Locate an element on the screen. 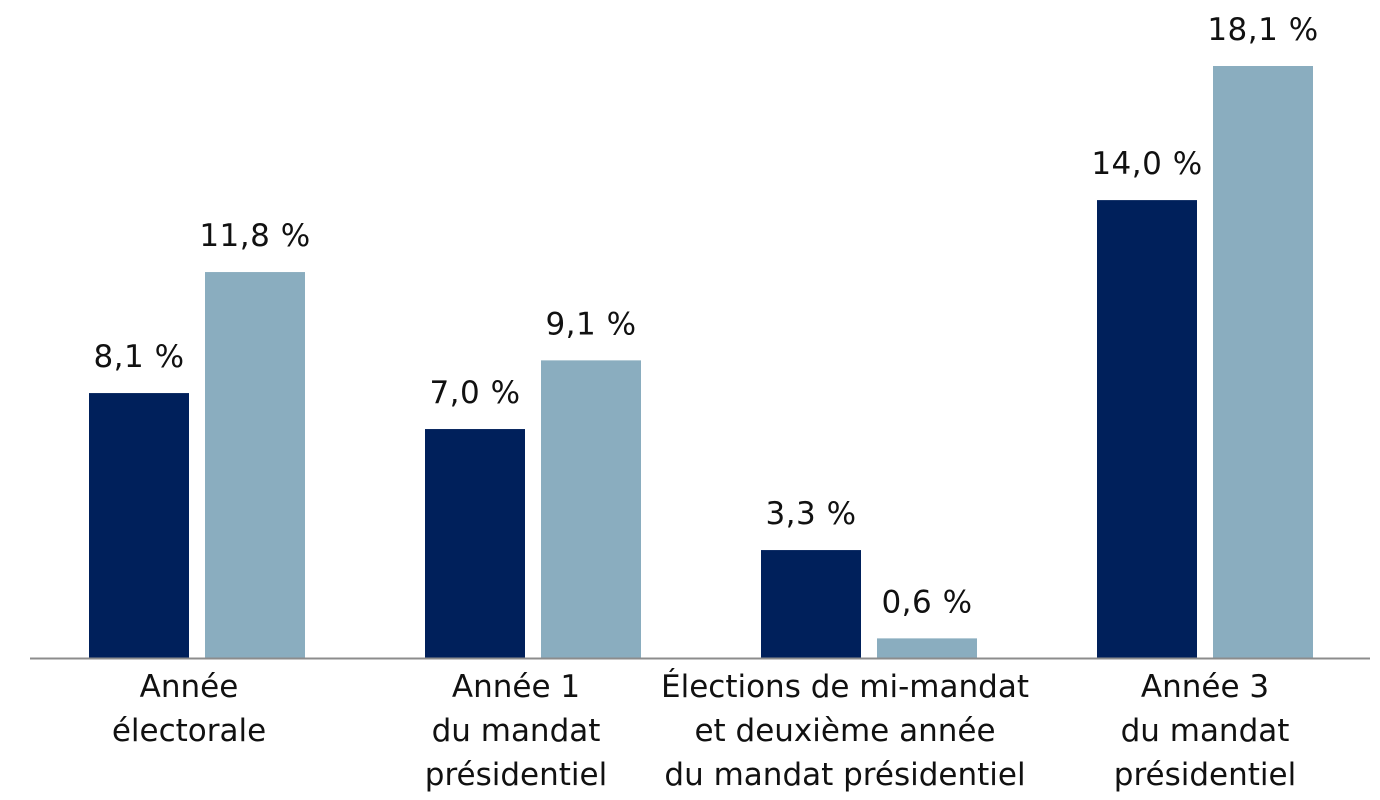 The width and height of the screenshot is (1380, 800). bar-series1-cat3 is located at coordinates (811, 604).